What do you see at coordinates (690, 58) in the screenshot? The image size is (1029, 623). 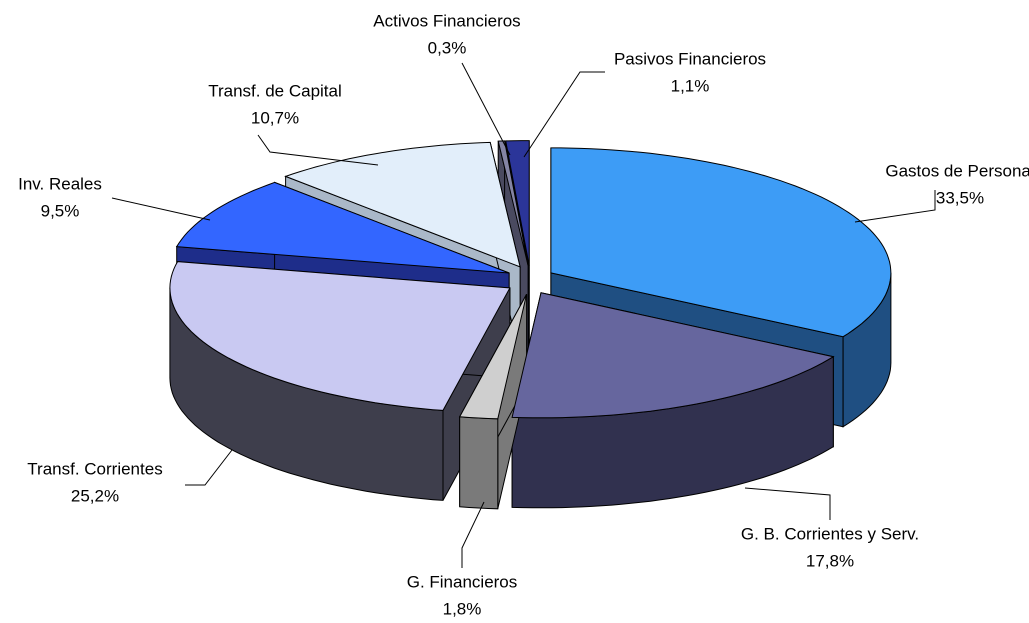 I see `slice-label: Pasivos Financieros` at bounding box center [690, 58].